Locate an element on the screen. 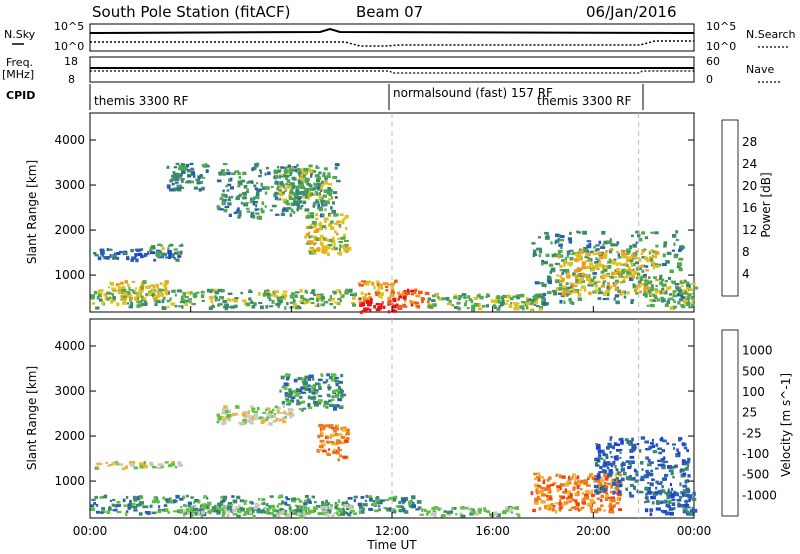 The height and width of the screenshot is (554, 800). xtick-label: 20:00 is located at coordinates (593, 531).